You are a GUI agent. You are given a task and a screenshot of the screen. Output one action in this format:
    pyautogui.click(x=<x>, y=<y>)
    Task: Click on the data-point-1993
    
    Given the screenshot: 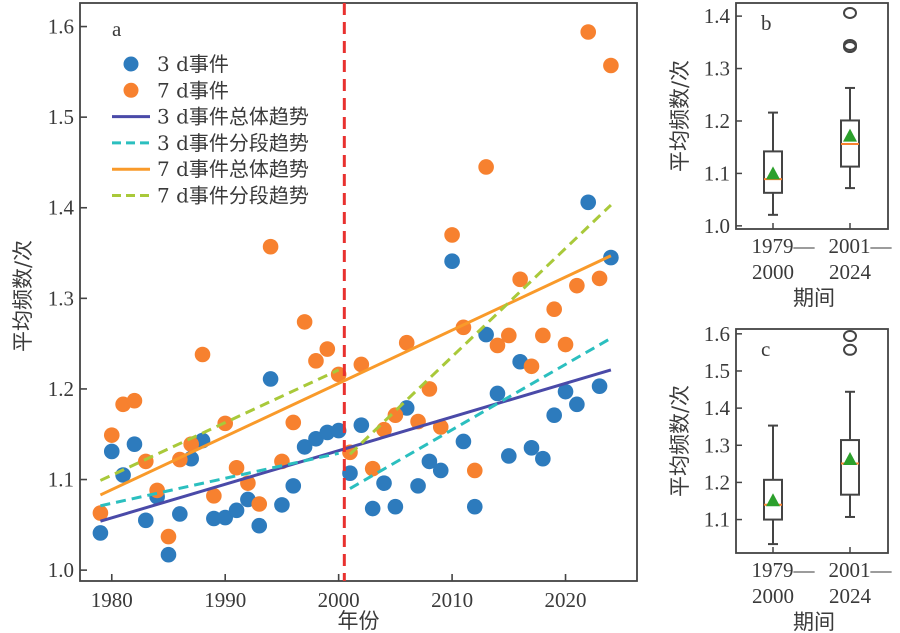 What is the action you would take?
    pyautogui.click(x=259, y=525)
    